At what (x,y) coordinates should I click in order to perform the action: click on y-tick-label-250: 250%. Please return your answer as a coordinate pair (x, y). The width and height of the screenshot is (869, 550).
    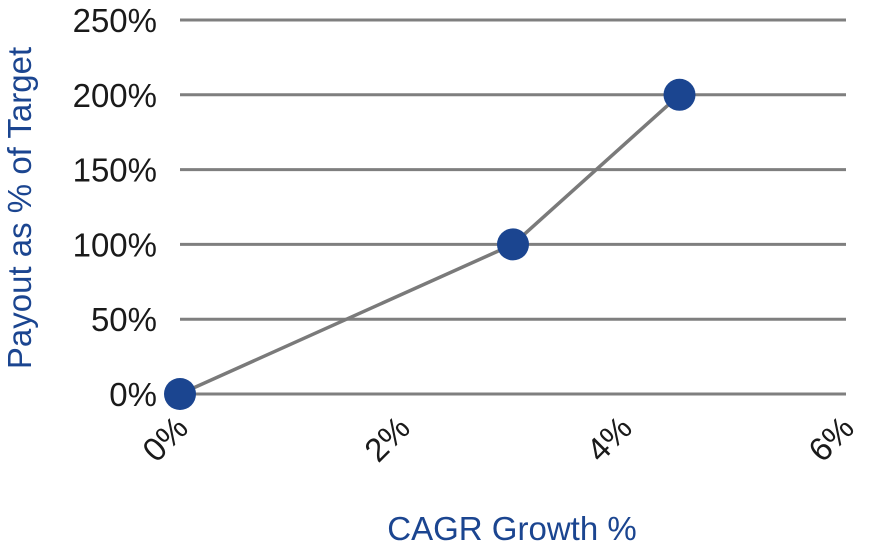
    Looking at the image, I should click on (115, 20).